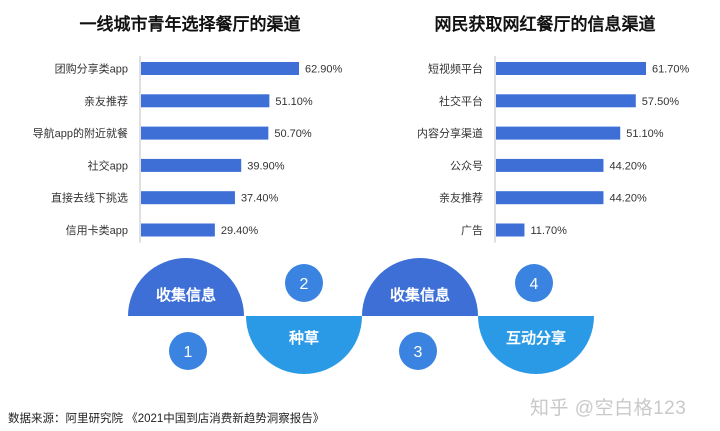 Image resolution: width=720 pixels, height=431 pixels. What do you see at coordinates (548, 231) in the screenshot?
I see `right-value-label-5: 11.70%` at bounding box center [548, 231].